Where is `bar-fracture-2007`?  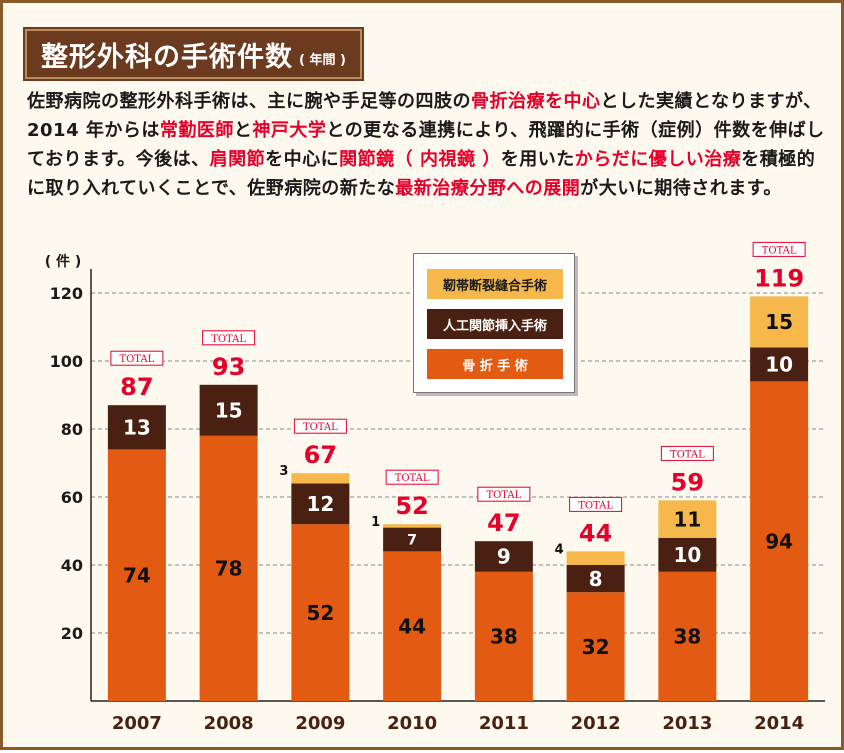
bar-fracture-2007 is located at coordinates (136, 575).